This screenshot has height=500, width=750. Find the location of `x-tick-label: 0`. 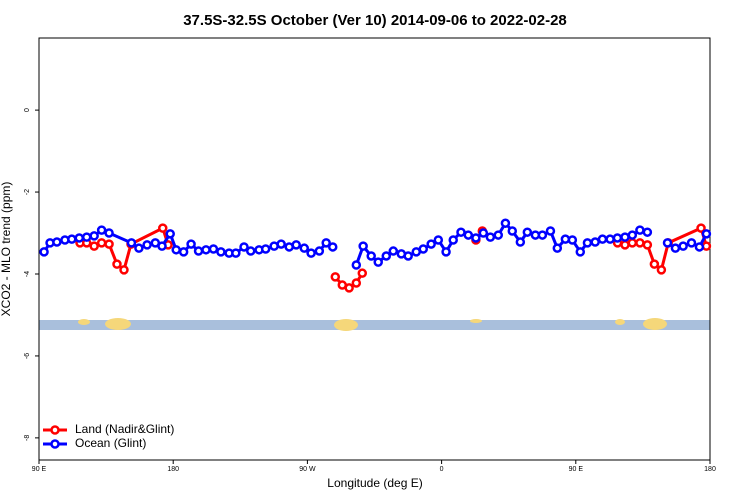

x-tick-label: 0 is located at coordinates (442, 469).